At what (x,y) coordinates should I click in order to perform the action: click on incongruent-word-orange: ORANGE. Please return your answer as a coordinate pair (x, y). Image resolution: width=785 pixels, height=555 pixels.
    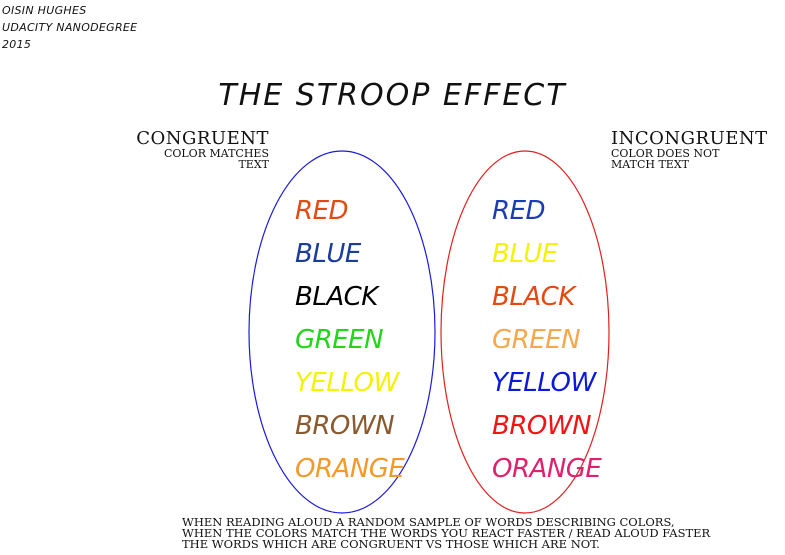
    Looking at the image, I should click on (547, 469).